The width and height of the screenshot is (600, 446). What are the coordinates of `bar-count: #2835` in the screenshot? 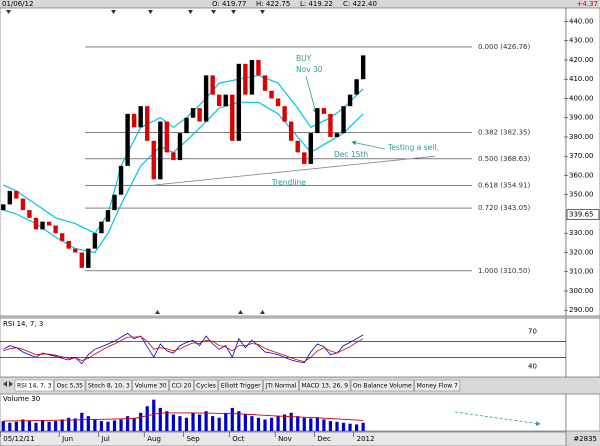 It's located at (585, 439).